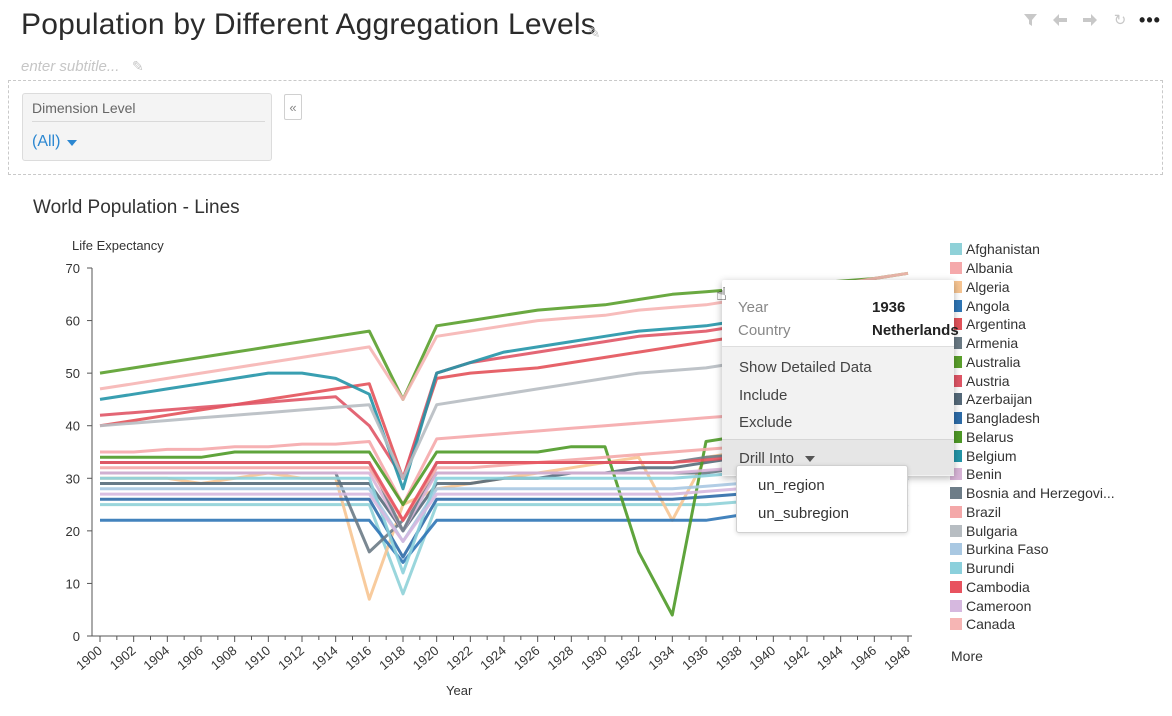 The width and height of the screenshot is (1172, 716). What do you see at coordinates (1050, 549) in the screenshot?
I see `legend-item: Burkina Faso` at bounding box center [1050, 549].